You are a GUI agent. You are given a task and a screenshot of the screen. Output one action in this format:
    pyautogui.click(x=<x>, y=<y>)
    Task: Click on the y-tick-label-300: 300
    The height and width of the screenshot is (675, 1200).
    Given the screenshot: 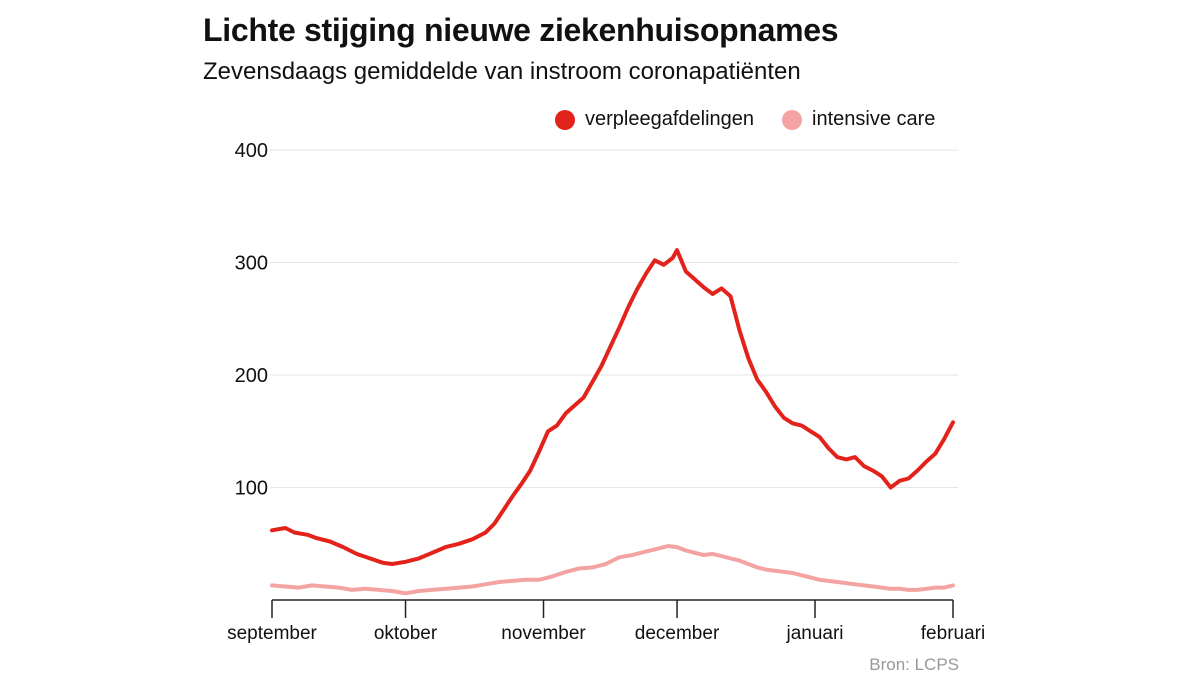 What is the action you would take?
    pyautogui.click(x=251, y=264)
    